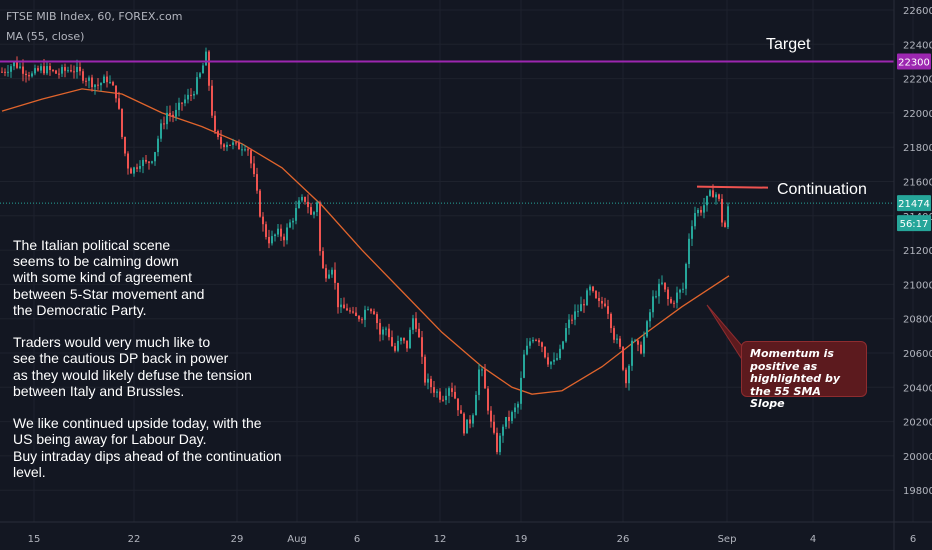 This screenshot has height=550, width=932. What do you see at coordinates (917, 491) in the screenshot?
I see `y-tick-label: 19800` at bounding box center [917, 491].